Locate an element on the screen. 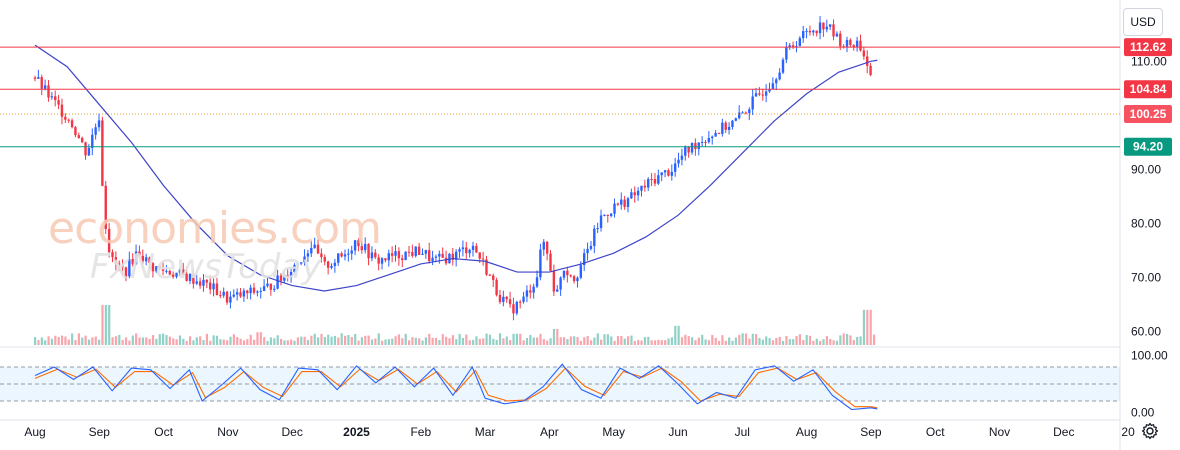 This screenshot has width=1180, height=450. level-badge-text-104.84: 104.84 is located at coordinates (1148, 89).